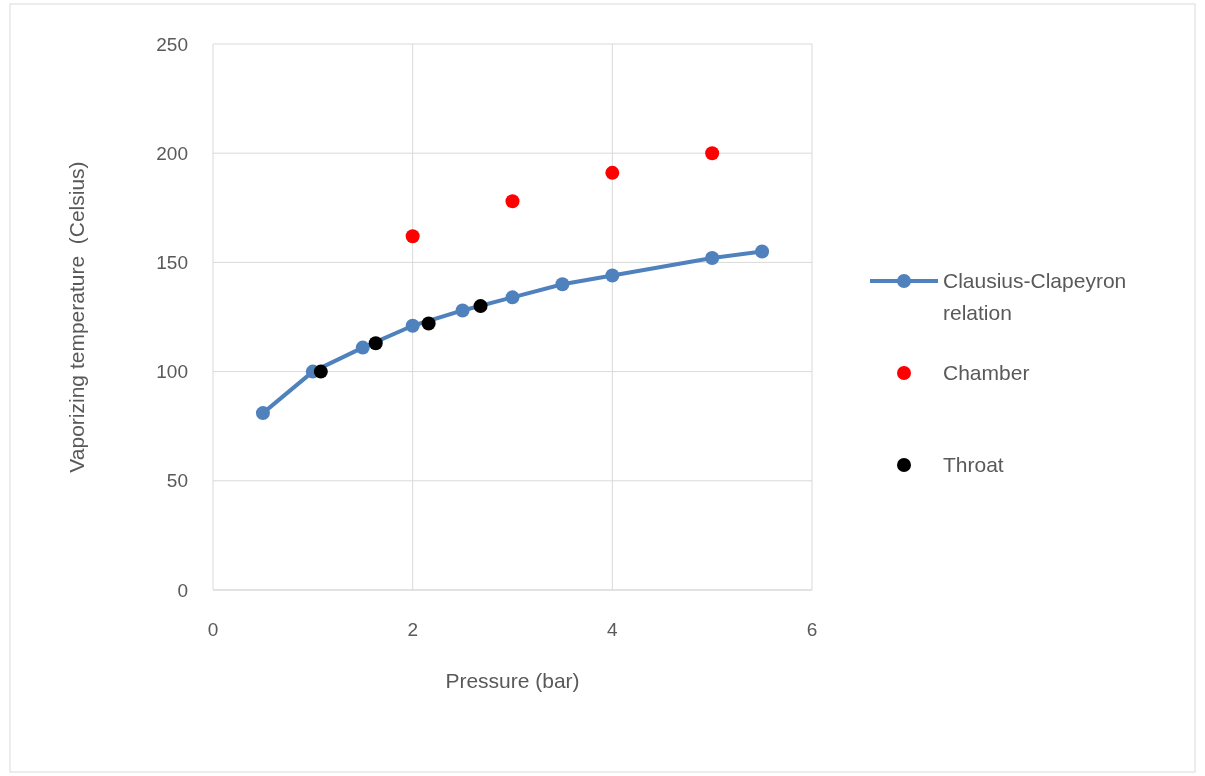  Describe the element at coordinates (412, 629) in the screenshot. I see `x-tick-label: 2` at that location.